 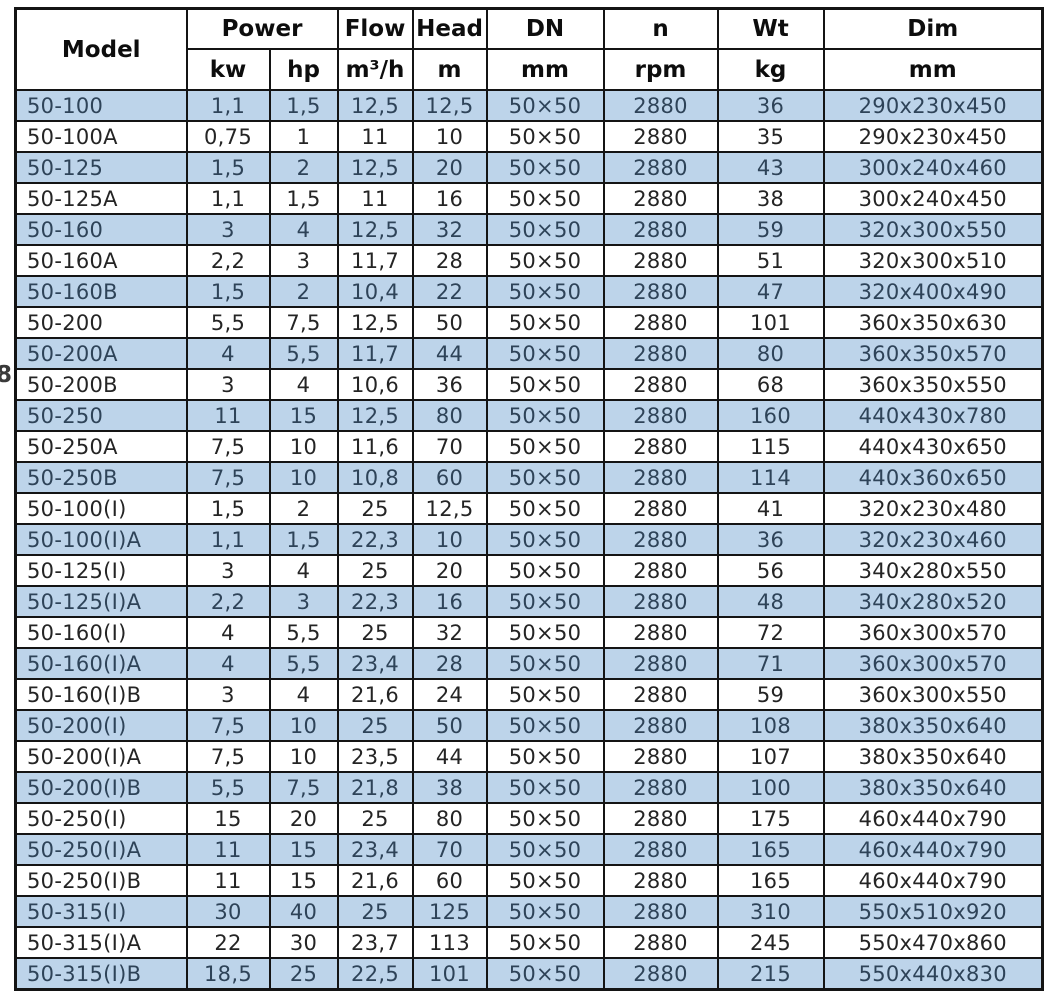 I want to click on table-cell: 360x350x570, so click(x=933, y=353).